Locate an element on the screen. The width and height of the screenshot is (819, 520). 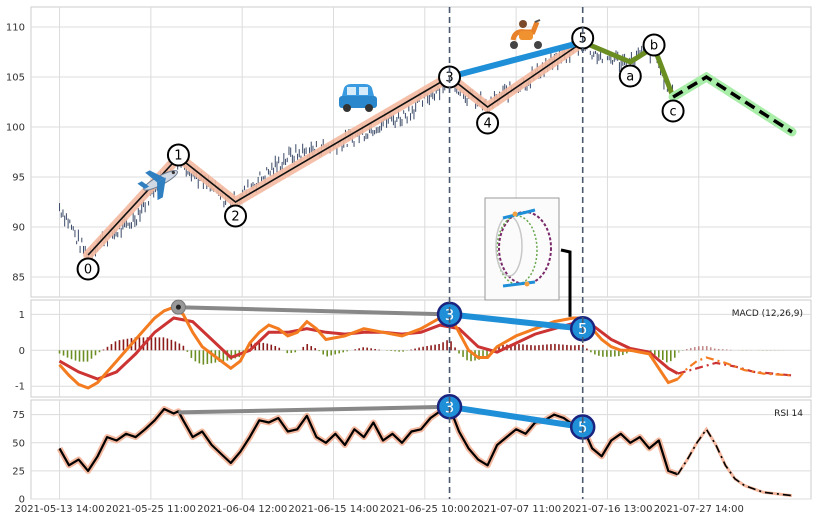
macd-wave-3-5-line is located at coordinates (516, 321).